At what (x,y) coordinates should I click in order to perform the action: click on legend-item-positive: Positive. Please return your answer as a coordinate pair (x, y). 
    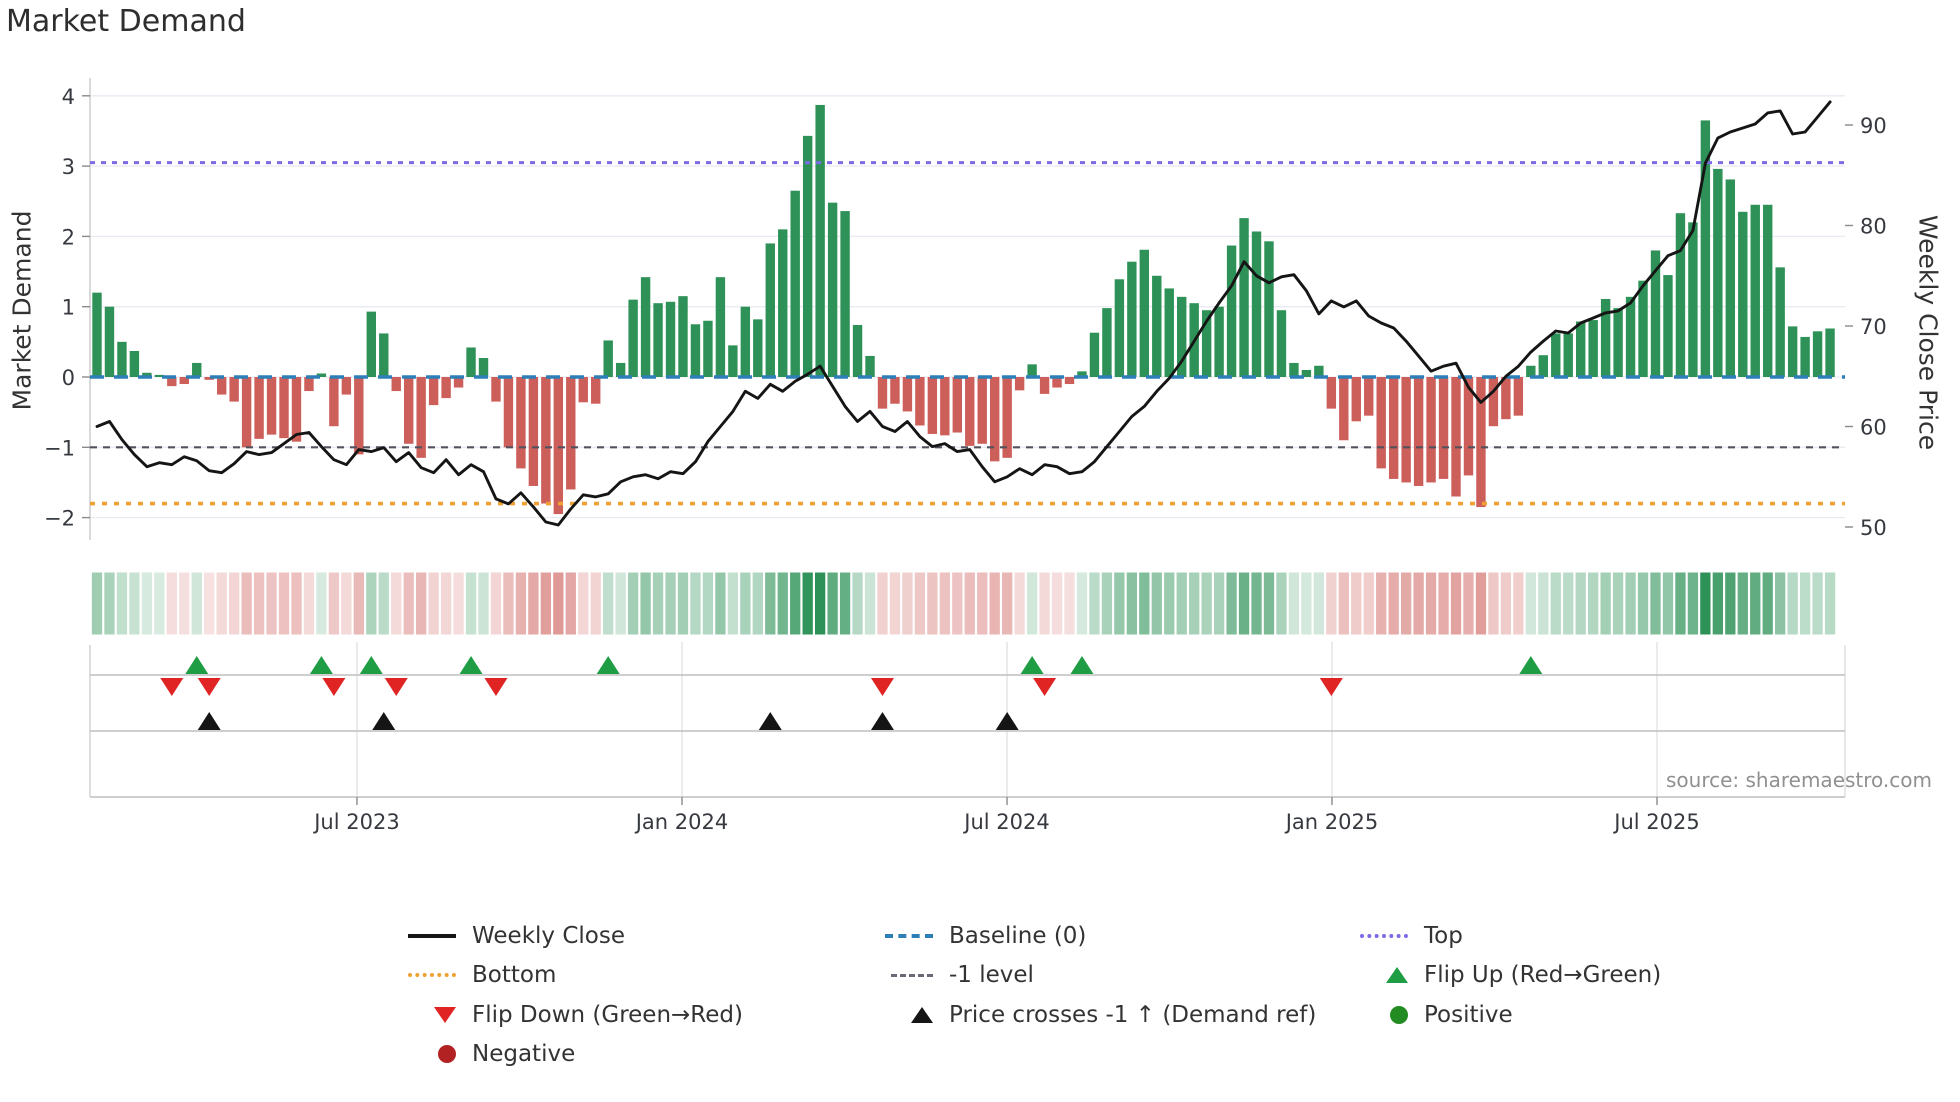
    Looking at the image, I should click on (1490, 1015).